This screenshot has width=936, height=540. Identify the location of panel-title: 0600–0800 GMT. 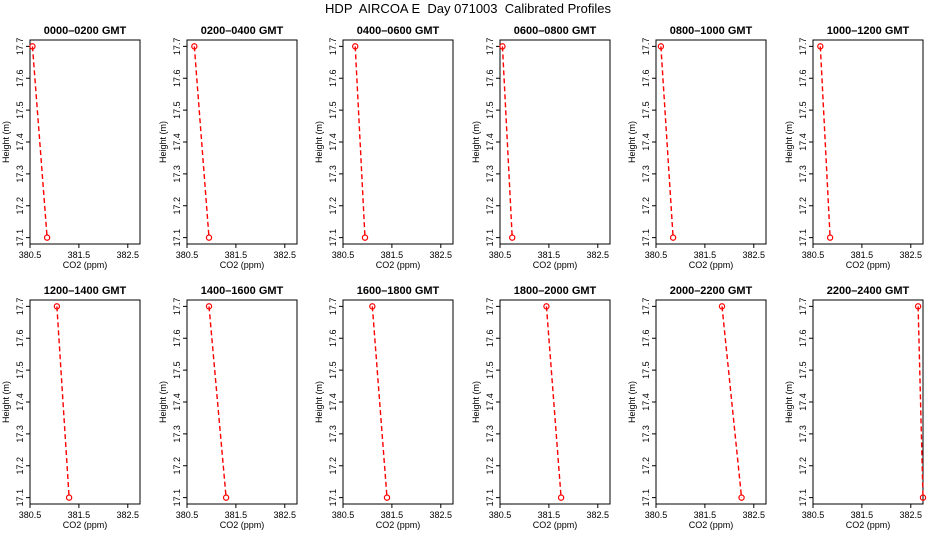
(555, 31).